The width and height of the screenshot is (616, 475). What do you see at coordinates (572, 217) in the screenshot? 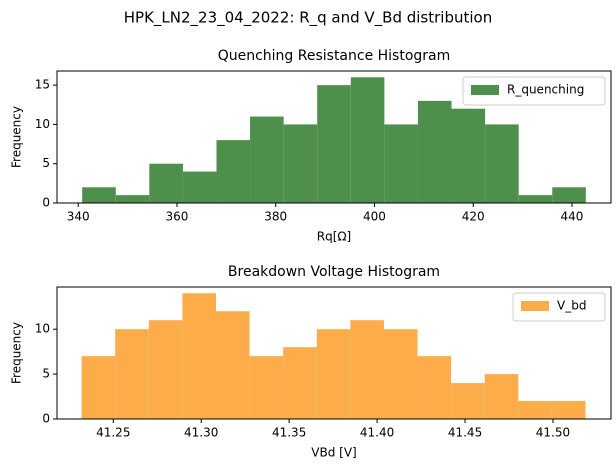
I see `x-tick-label: 440` at bounding box center [572, 217].